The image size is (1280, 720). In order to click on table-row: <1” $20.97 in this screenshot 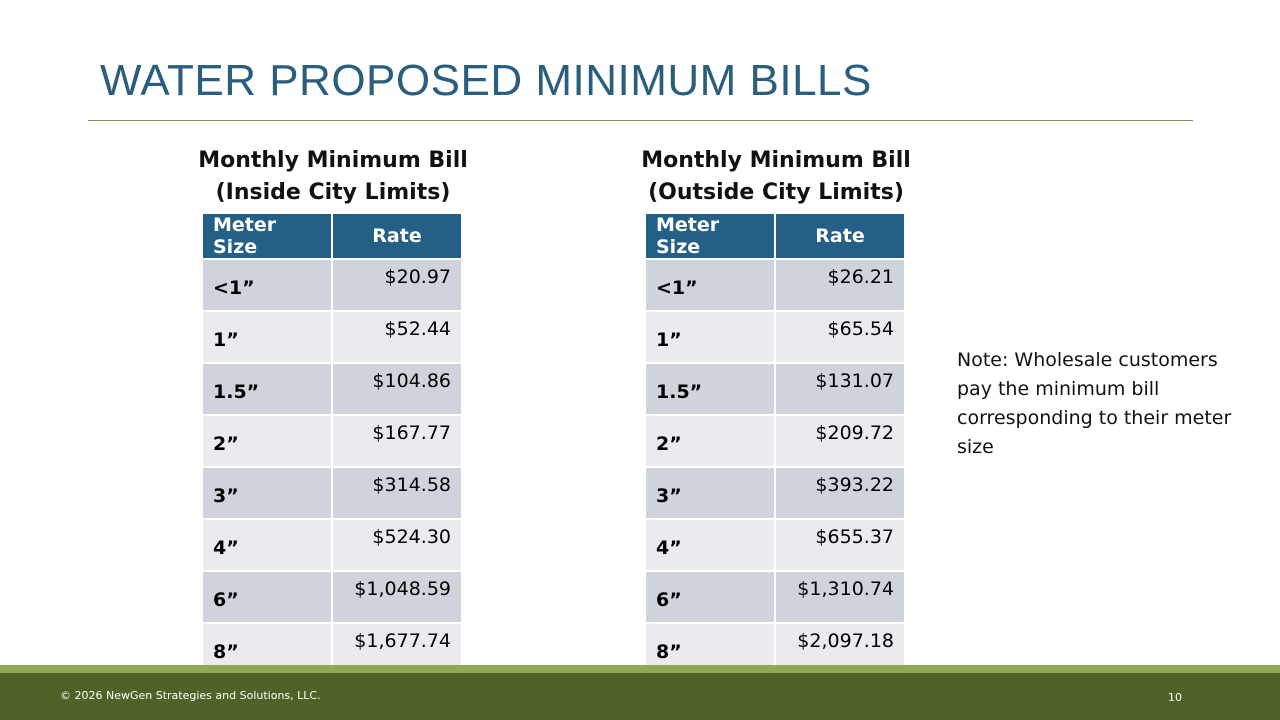, I will do `click(332, 285)`.